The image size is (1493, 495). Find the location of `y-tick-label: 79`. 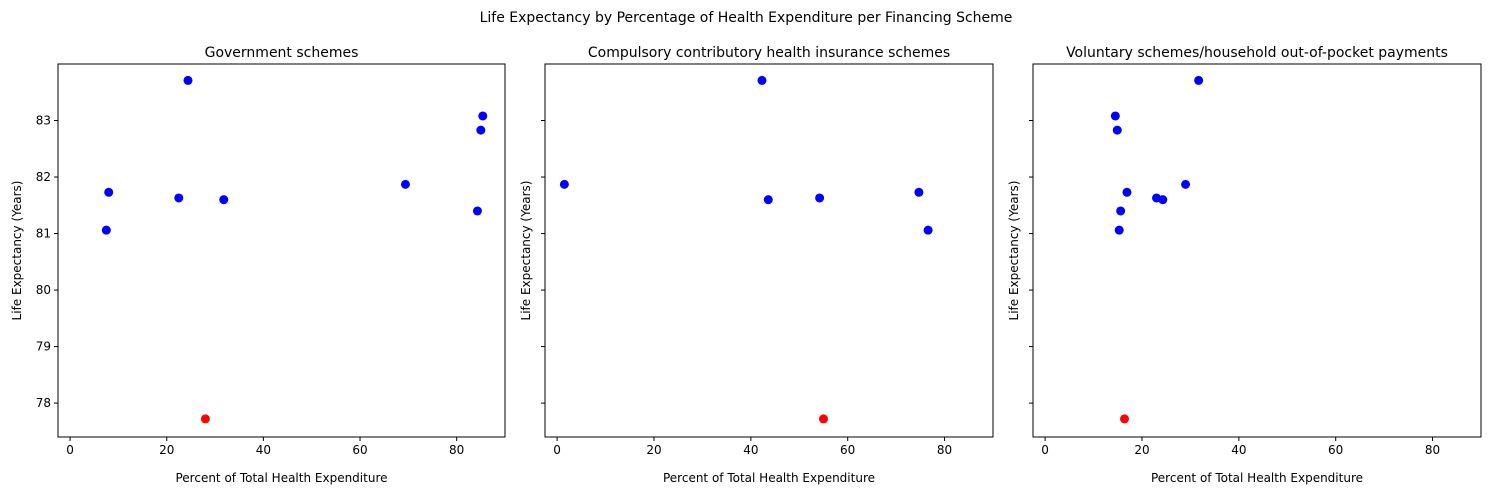

y-tick-label: 79 is located at coordinates (43, 347).